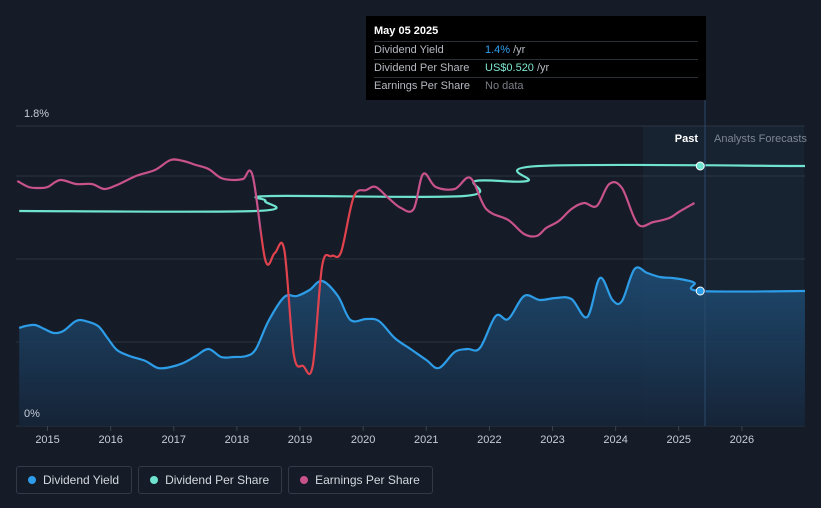  Describe the element at coordinates (174, 440) in the screenshot. I see `x-tick-label: 2017` at that location.